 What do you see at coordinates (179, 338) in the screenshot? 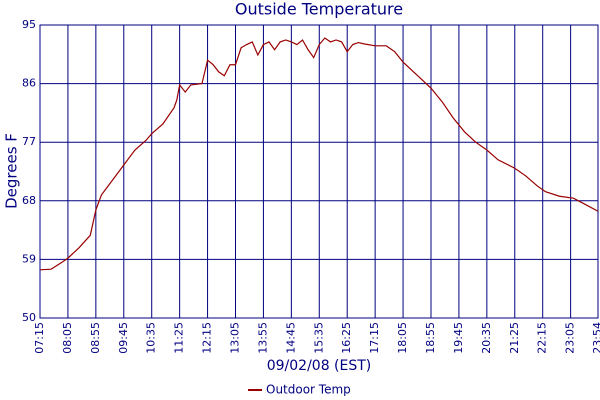
I see `x-tick-label: 11:25` at bounding box center [179, 338].